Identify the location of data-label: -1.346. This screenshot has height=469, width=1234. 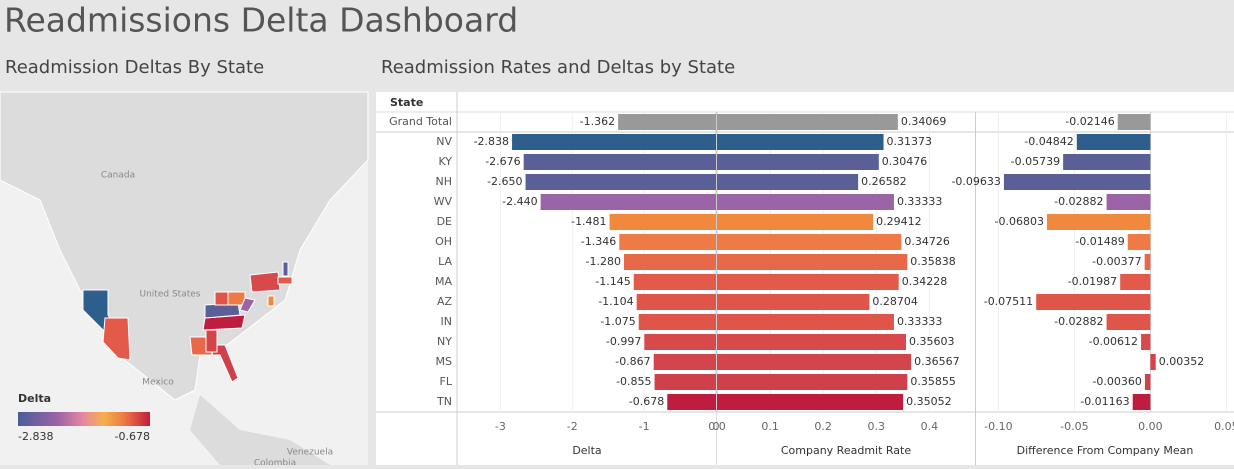
(598, 241).